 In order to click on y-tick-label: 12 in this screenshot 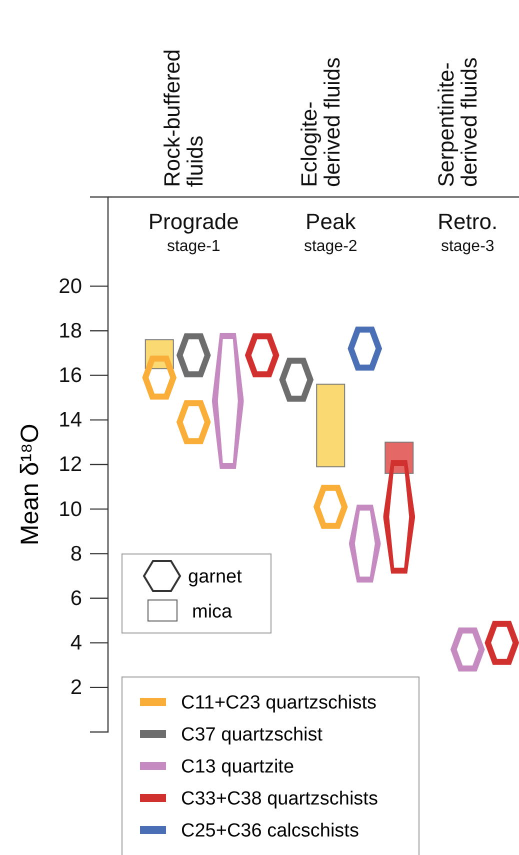, I will do `click(70, 464)`.